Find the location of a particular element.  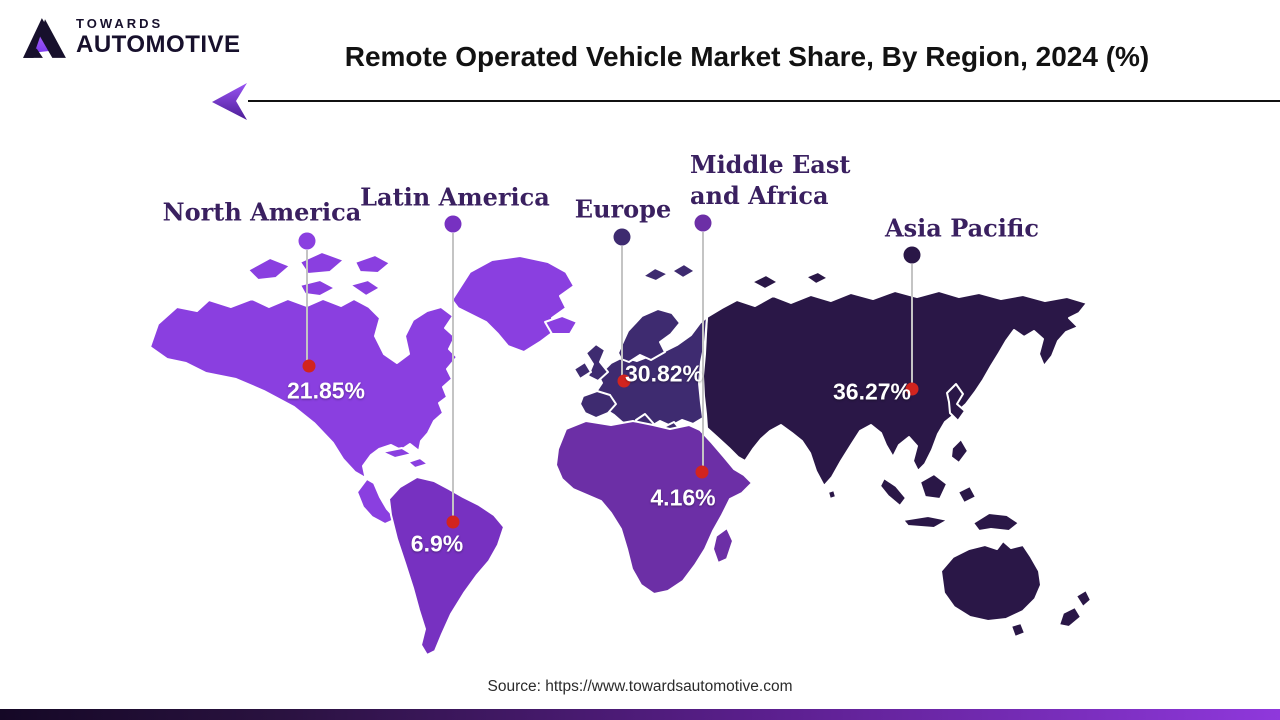

brand-name-top: TOWARDS is located at coordinates (120, 23).